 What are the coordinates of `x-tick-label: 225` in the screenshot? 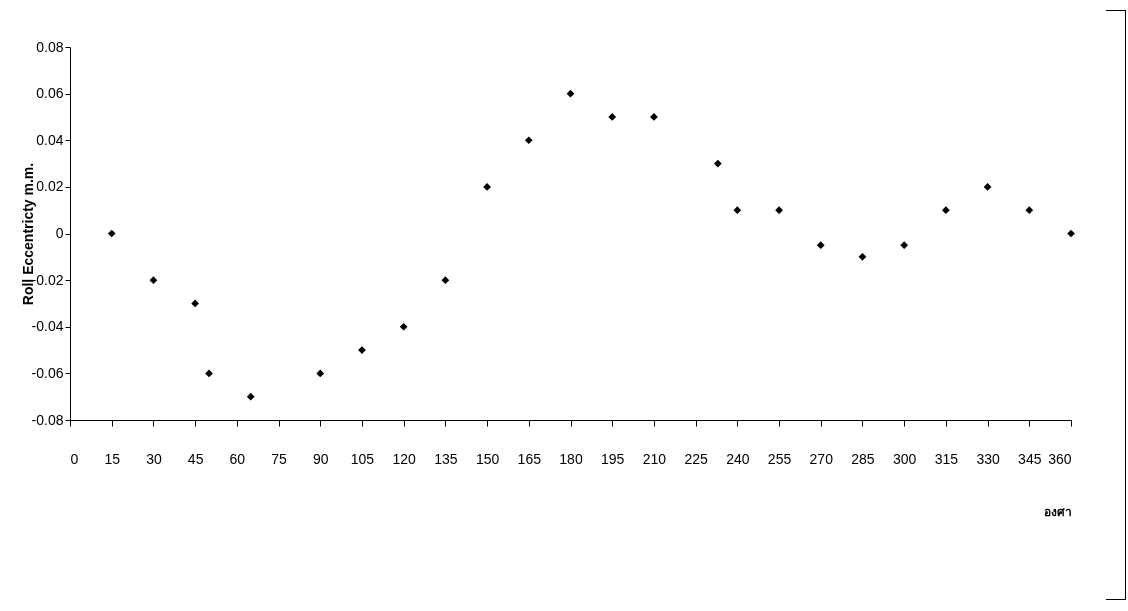 It's located at (696, 458).